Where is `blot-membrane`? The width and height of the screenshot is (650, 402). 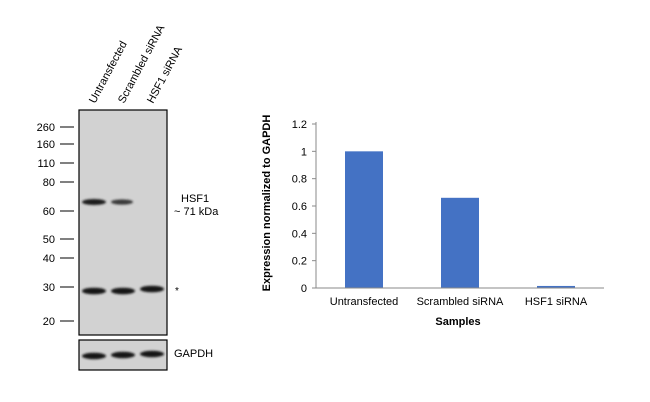
blot-membrane is located at coordinates (123, 222).